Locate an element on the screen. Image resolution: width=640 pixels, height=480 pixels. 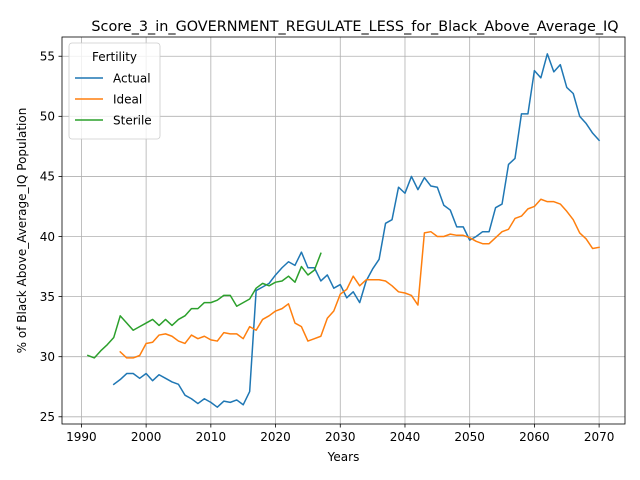
x-axis-label: Years is located at coordinates (343, 457).